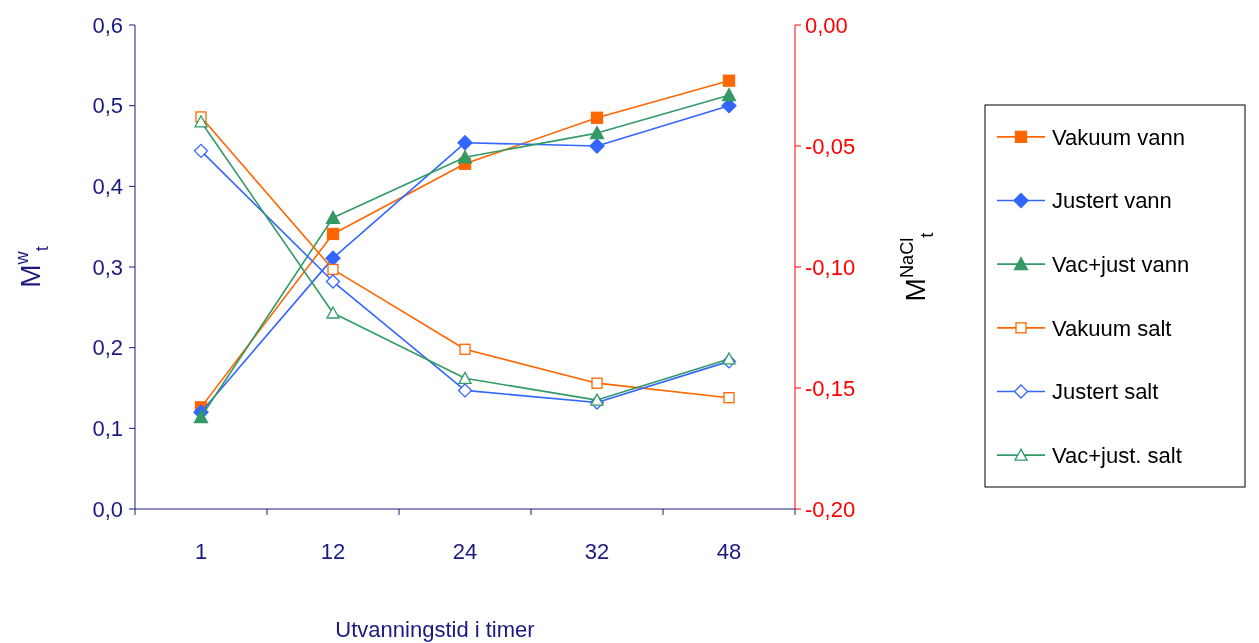  What do you see at coordinates (333, 551) in the screenshot?
I see `x-tick-label: 12` at bounding box center [333, 551].